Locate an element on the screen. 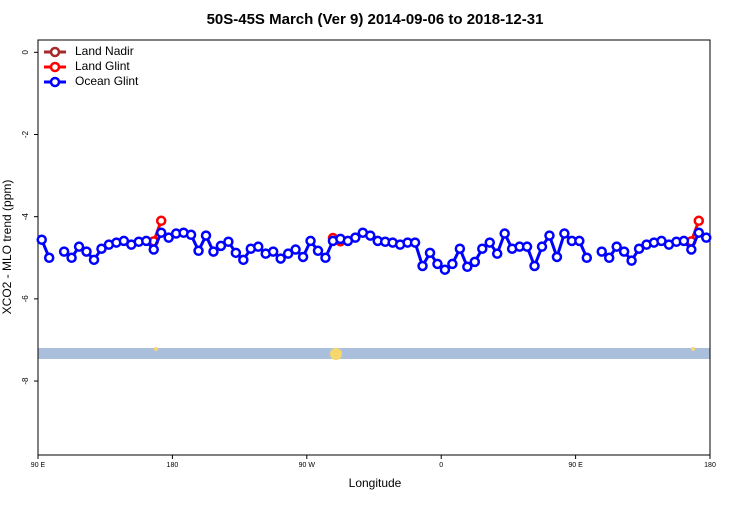 This screenshot has width=750, height=505. legend-label: Land Glint is located at coordinates (102, 66).